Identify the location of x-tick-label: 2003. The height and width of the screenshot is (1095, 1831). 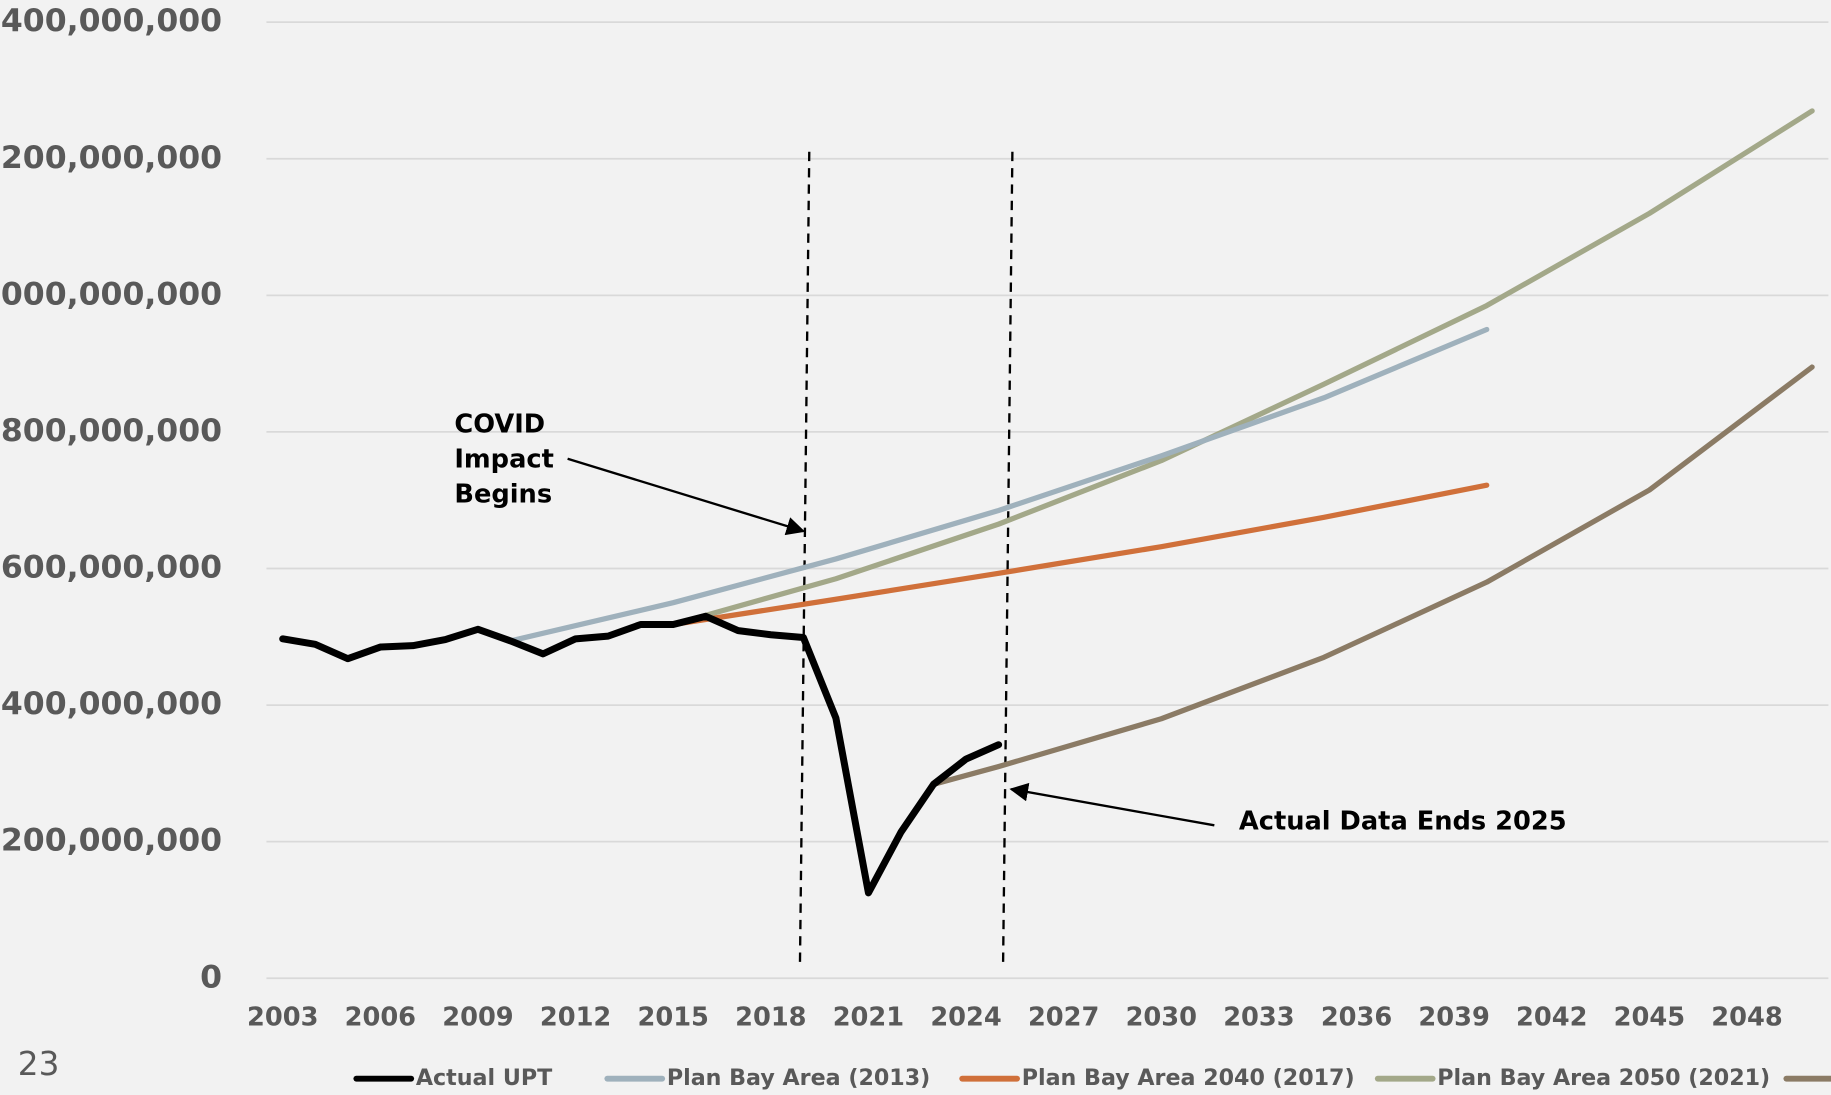
(282, 1017).